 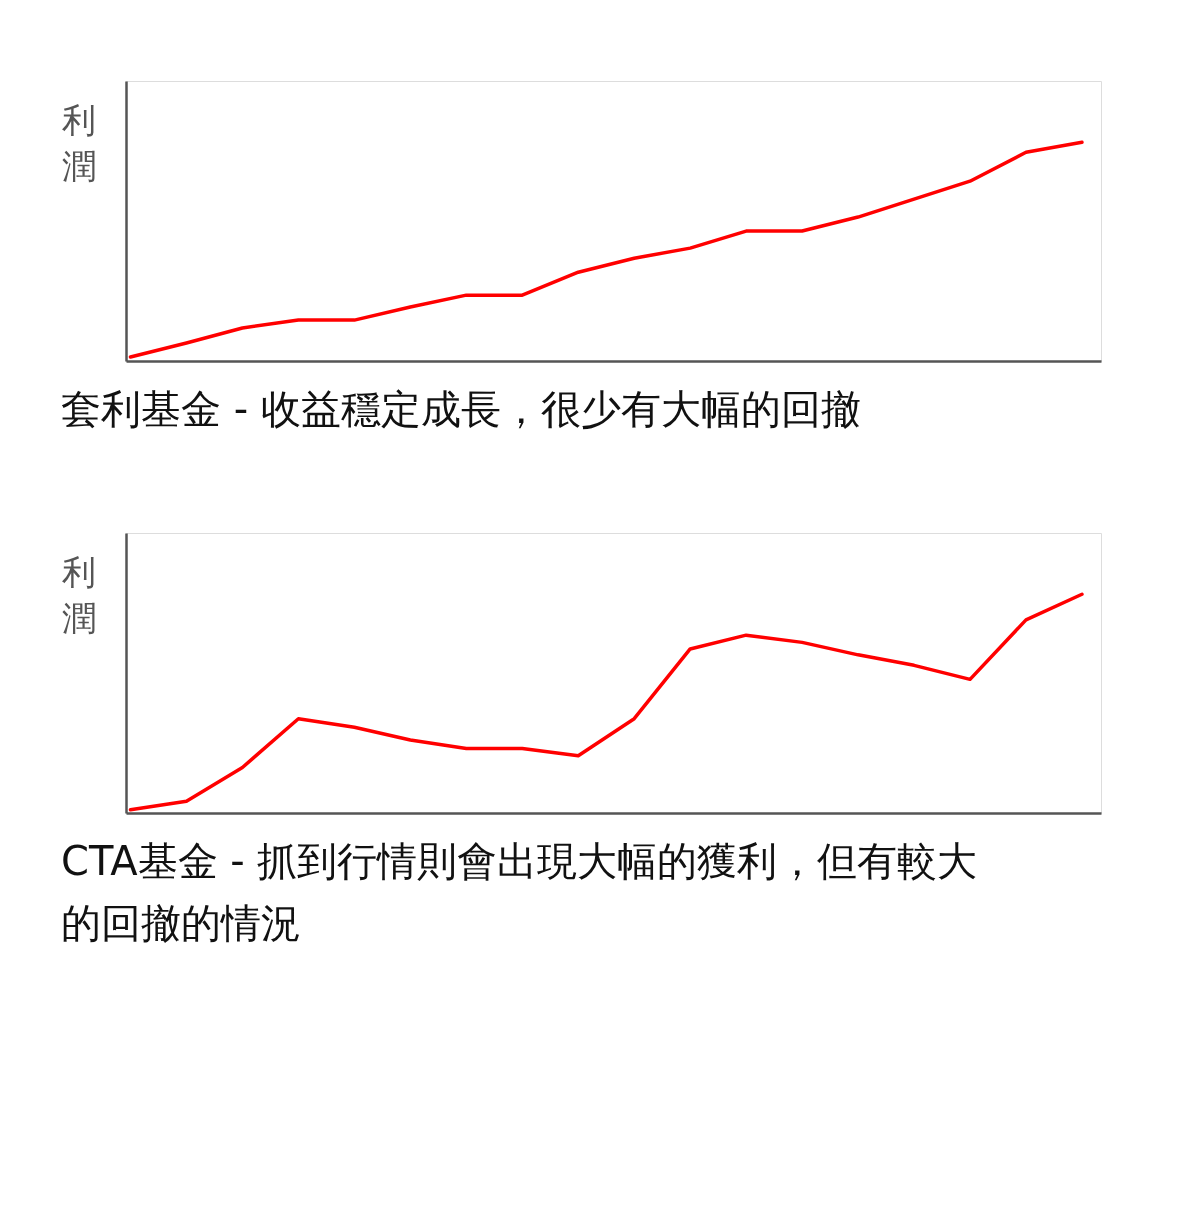 I want to click on text: CTA基金 - 抓到行情則會出現大幅的獲利，但有較大的回撤的情況, so click(x=519, y=892).